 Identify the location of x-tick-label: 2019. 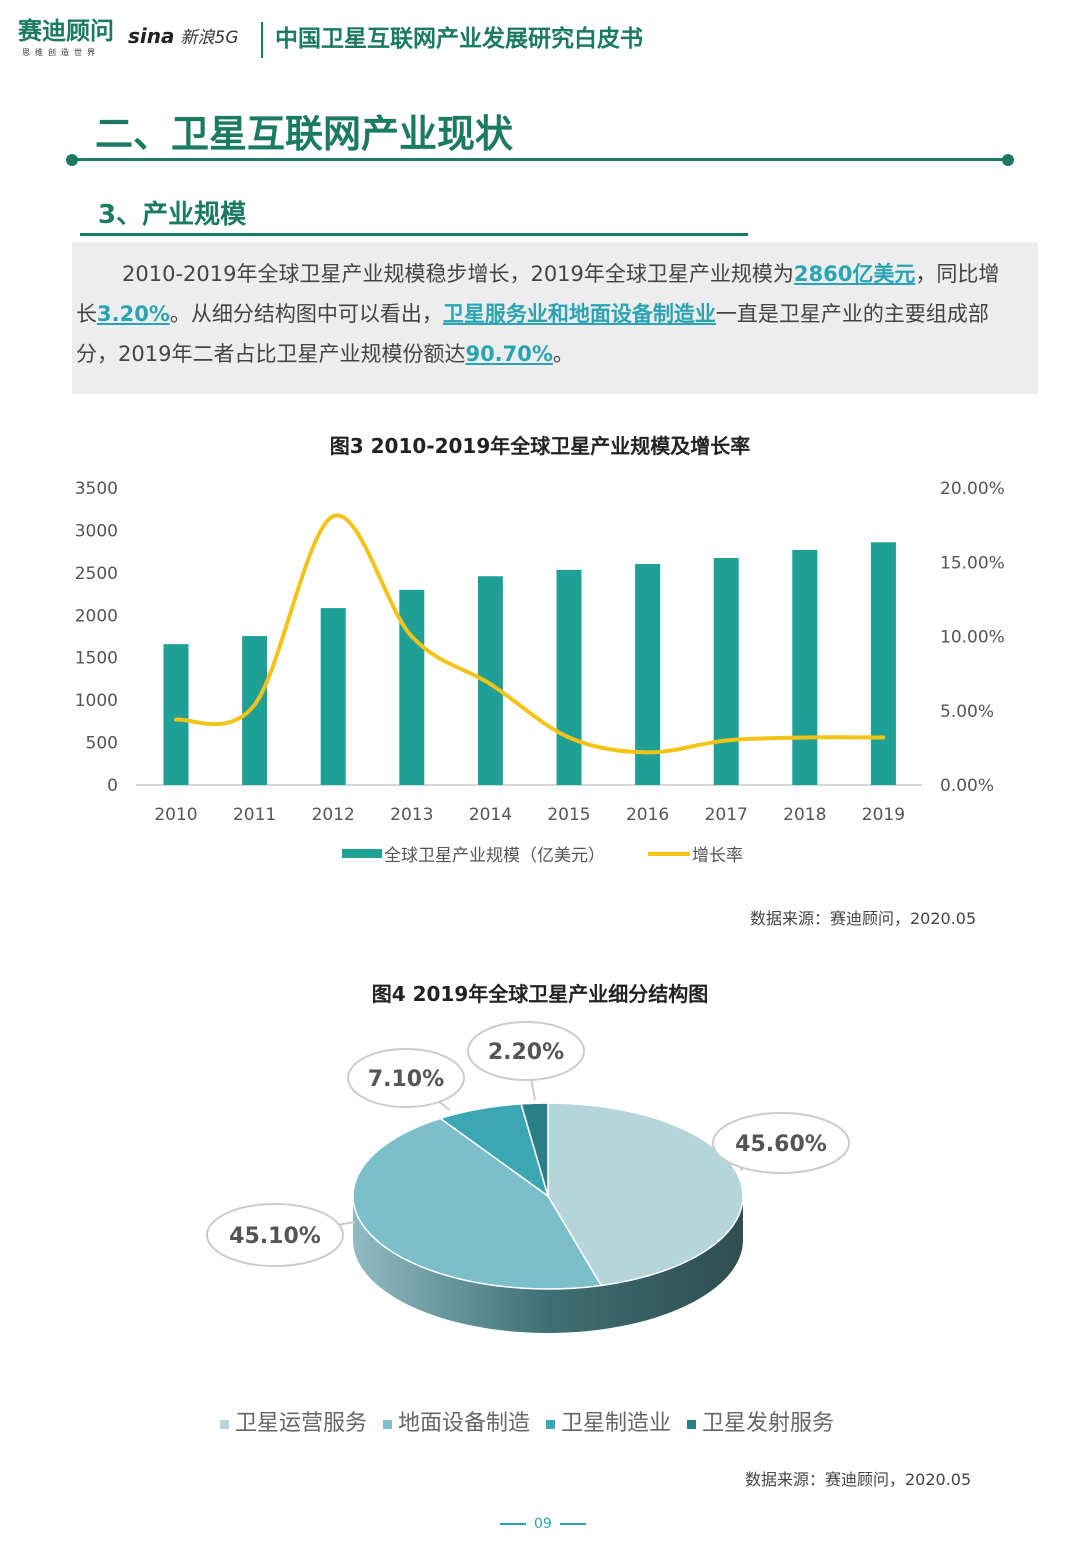
(883, 815).